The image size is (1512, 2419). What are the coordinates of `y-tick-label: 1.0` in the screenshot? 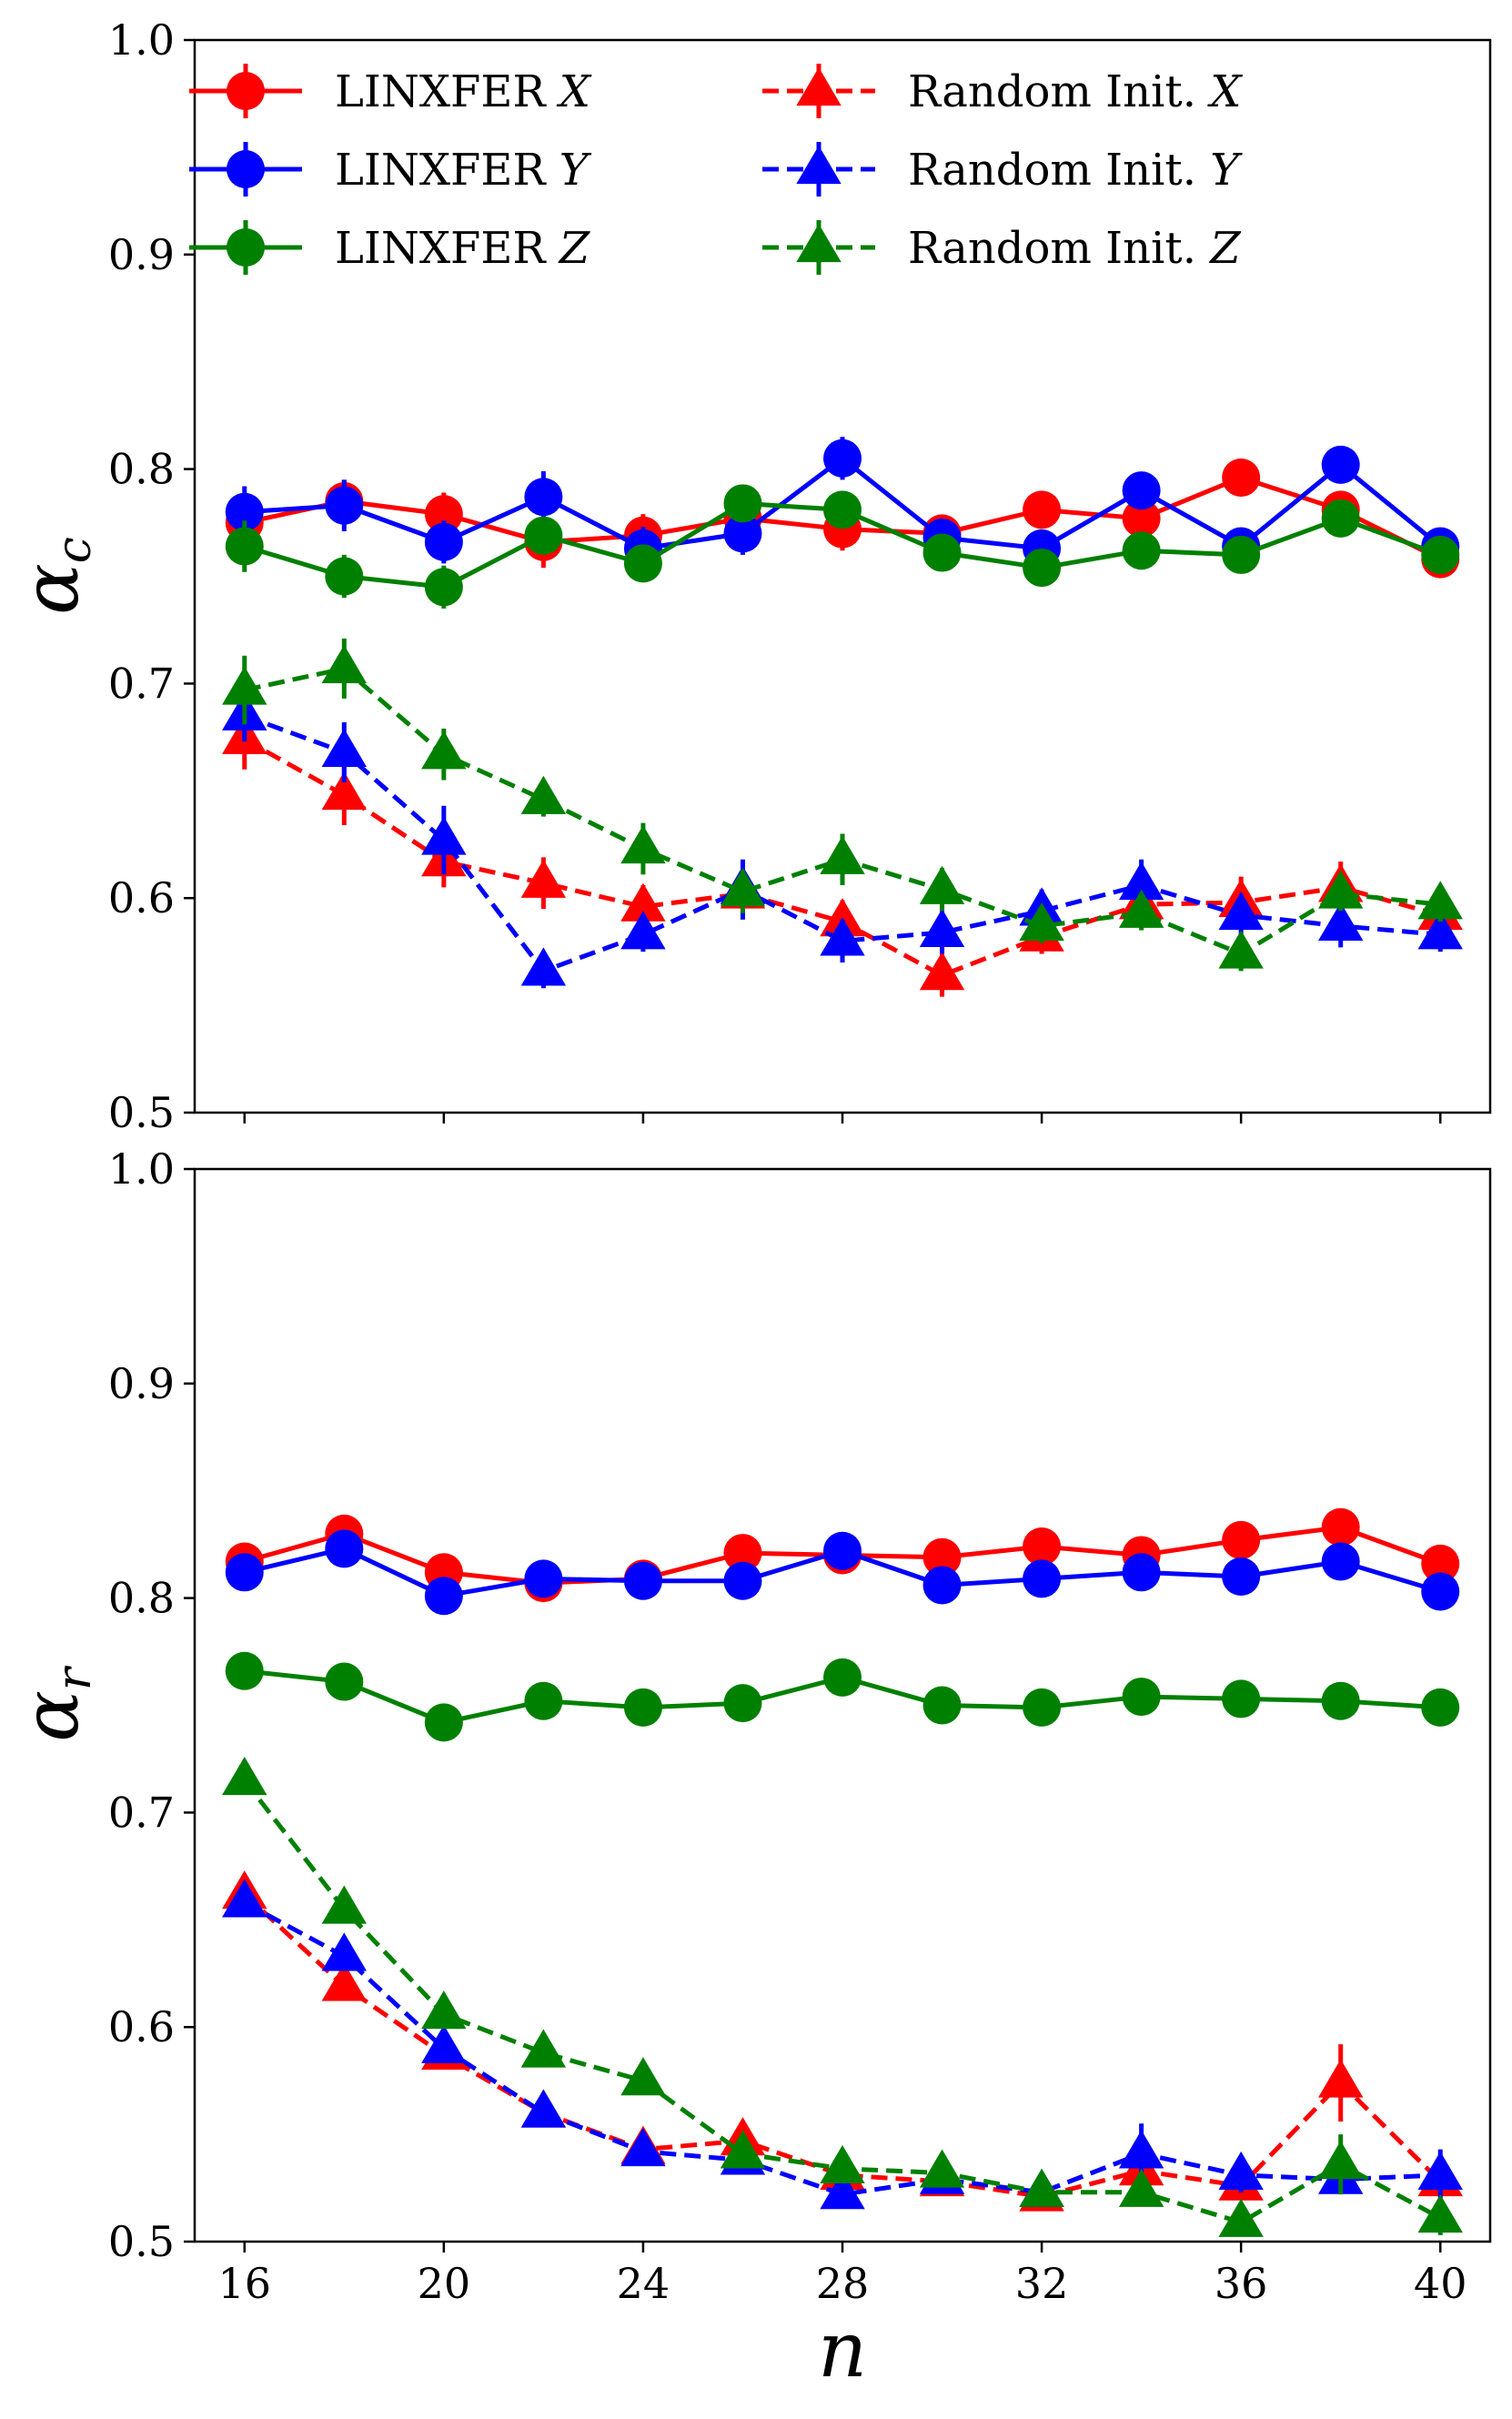 It's located at (142, 1169).